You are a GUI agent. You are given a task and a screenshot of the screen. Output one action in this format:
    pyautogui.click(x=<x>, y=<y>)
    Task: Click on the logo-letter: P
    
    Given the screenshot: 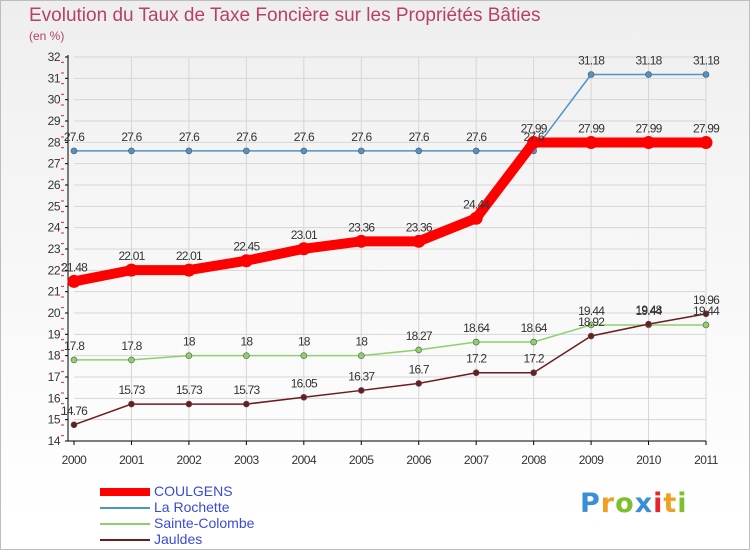 What is the action you would take?
    pyautogui.click(x=590, y=503)
    